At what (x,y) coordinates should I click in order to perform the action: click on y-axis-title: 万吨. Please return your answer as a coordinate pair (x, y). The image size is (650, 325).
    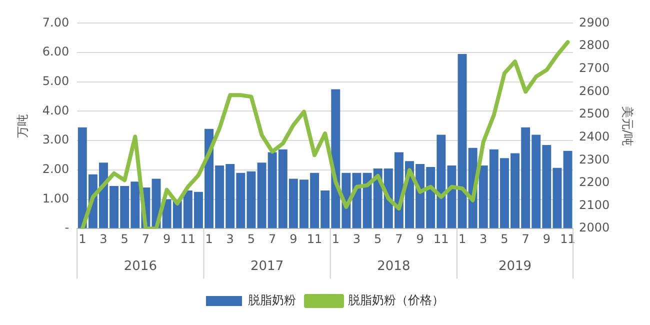
    Looking at the image, I should click on (22, 126).